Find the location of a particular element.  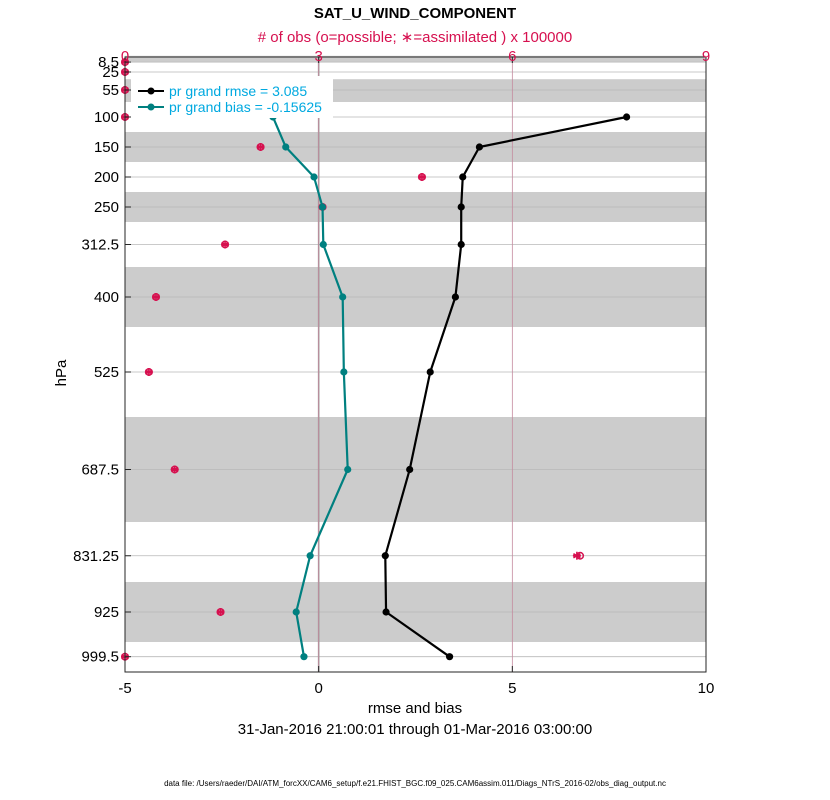

x-tick-label: 10 is located at coordinates (706, 688).